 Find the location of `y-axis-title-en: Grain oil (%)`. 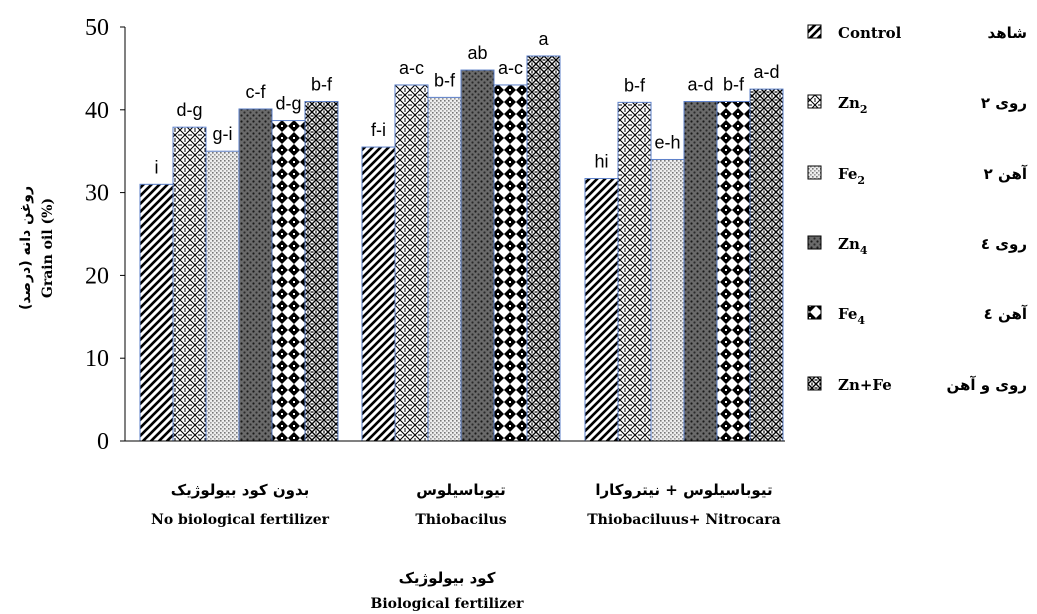

y-axis-title-en: Grain oil (%) is located at coordinates (48, 248).